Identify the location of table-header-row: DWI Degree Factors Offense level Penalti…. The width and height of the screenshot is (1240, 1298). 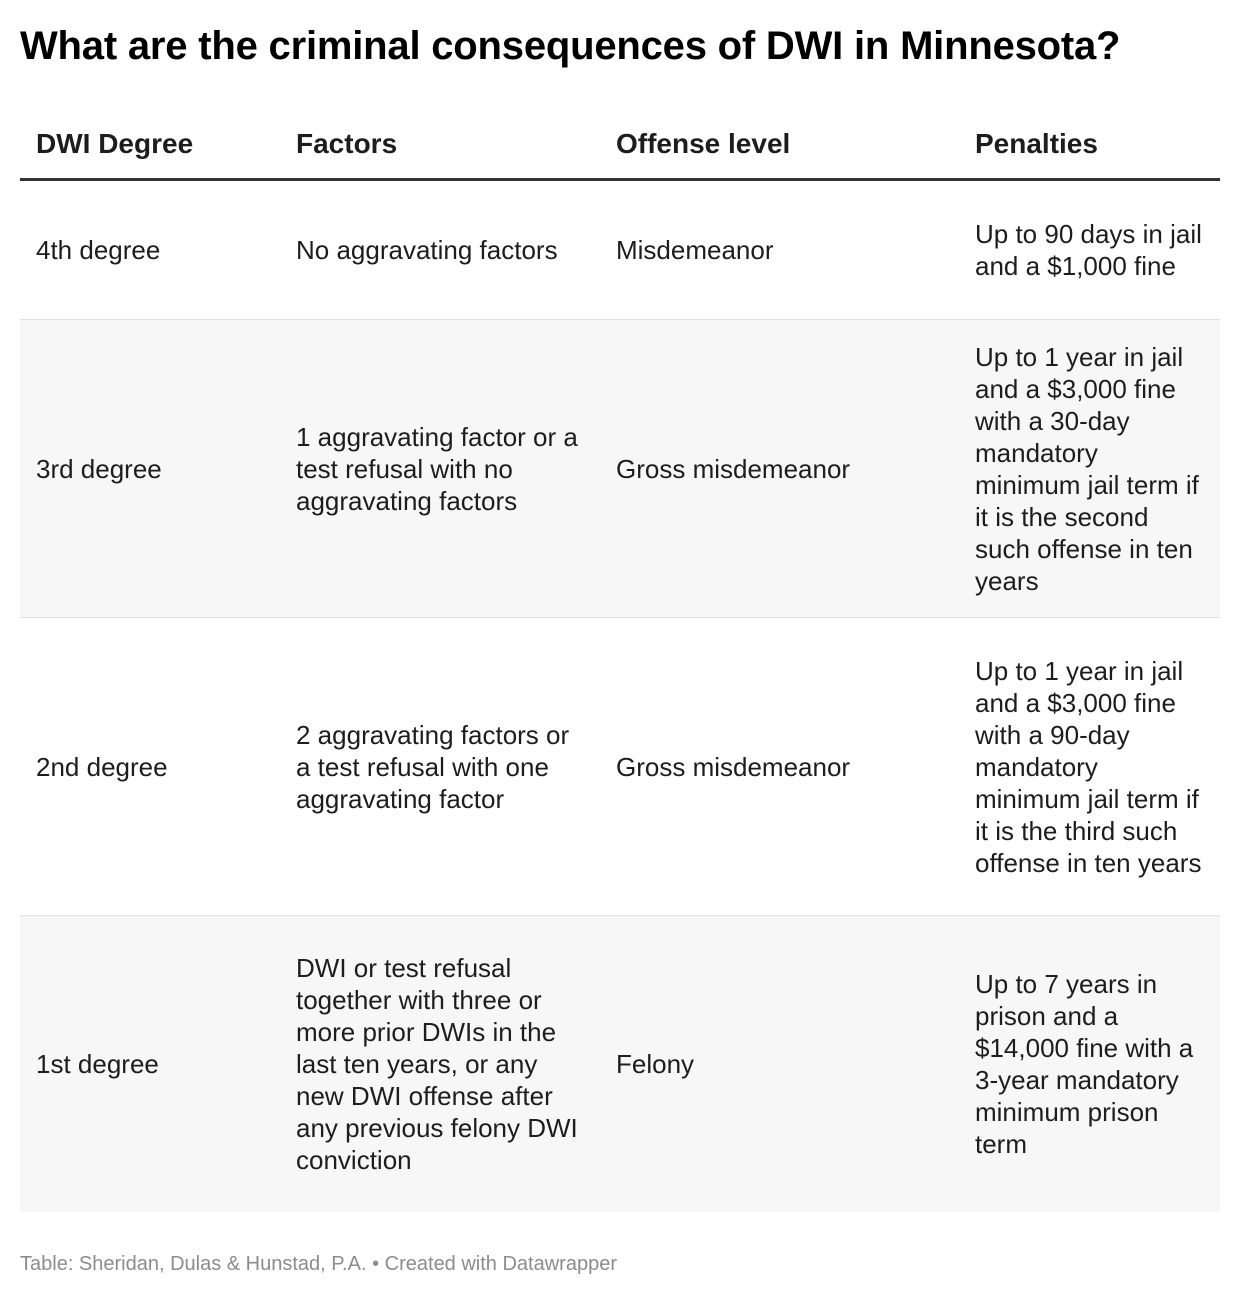
(620, 145).